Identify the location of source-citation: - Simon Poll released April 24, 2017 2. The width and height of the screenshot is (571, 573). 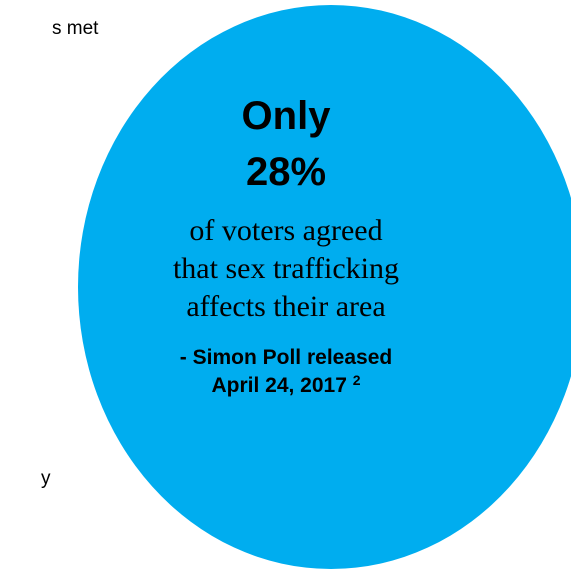
(286, 372).